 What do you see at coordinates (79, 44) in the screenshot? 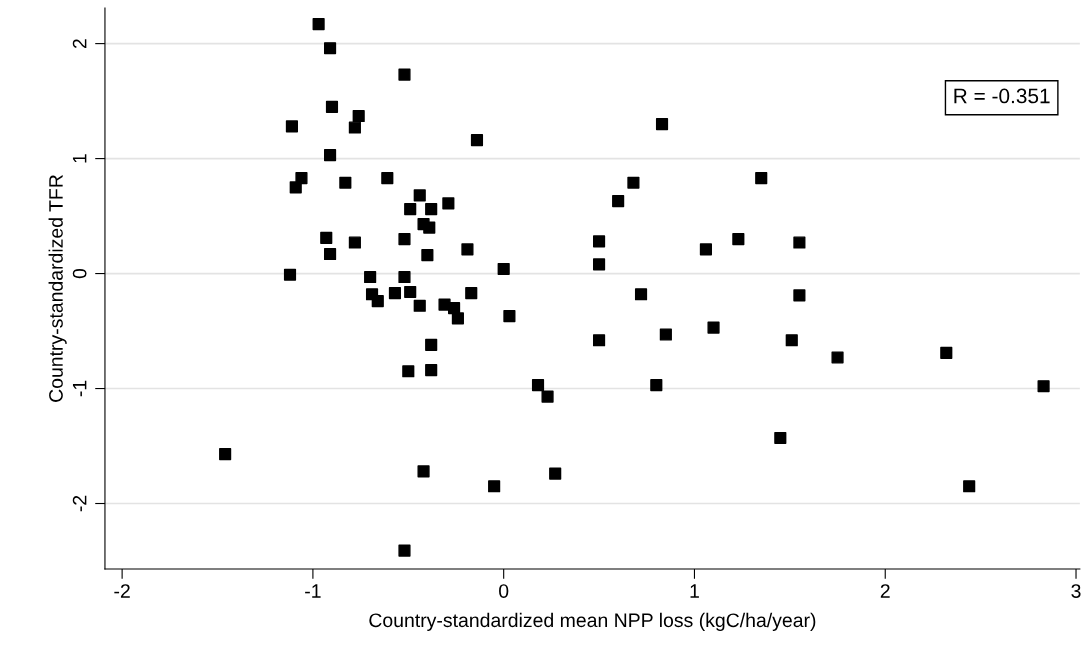
I see `y-tick-label: 2` at bounding box center [79, 44].